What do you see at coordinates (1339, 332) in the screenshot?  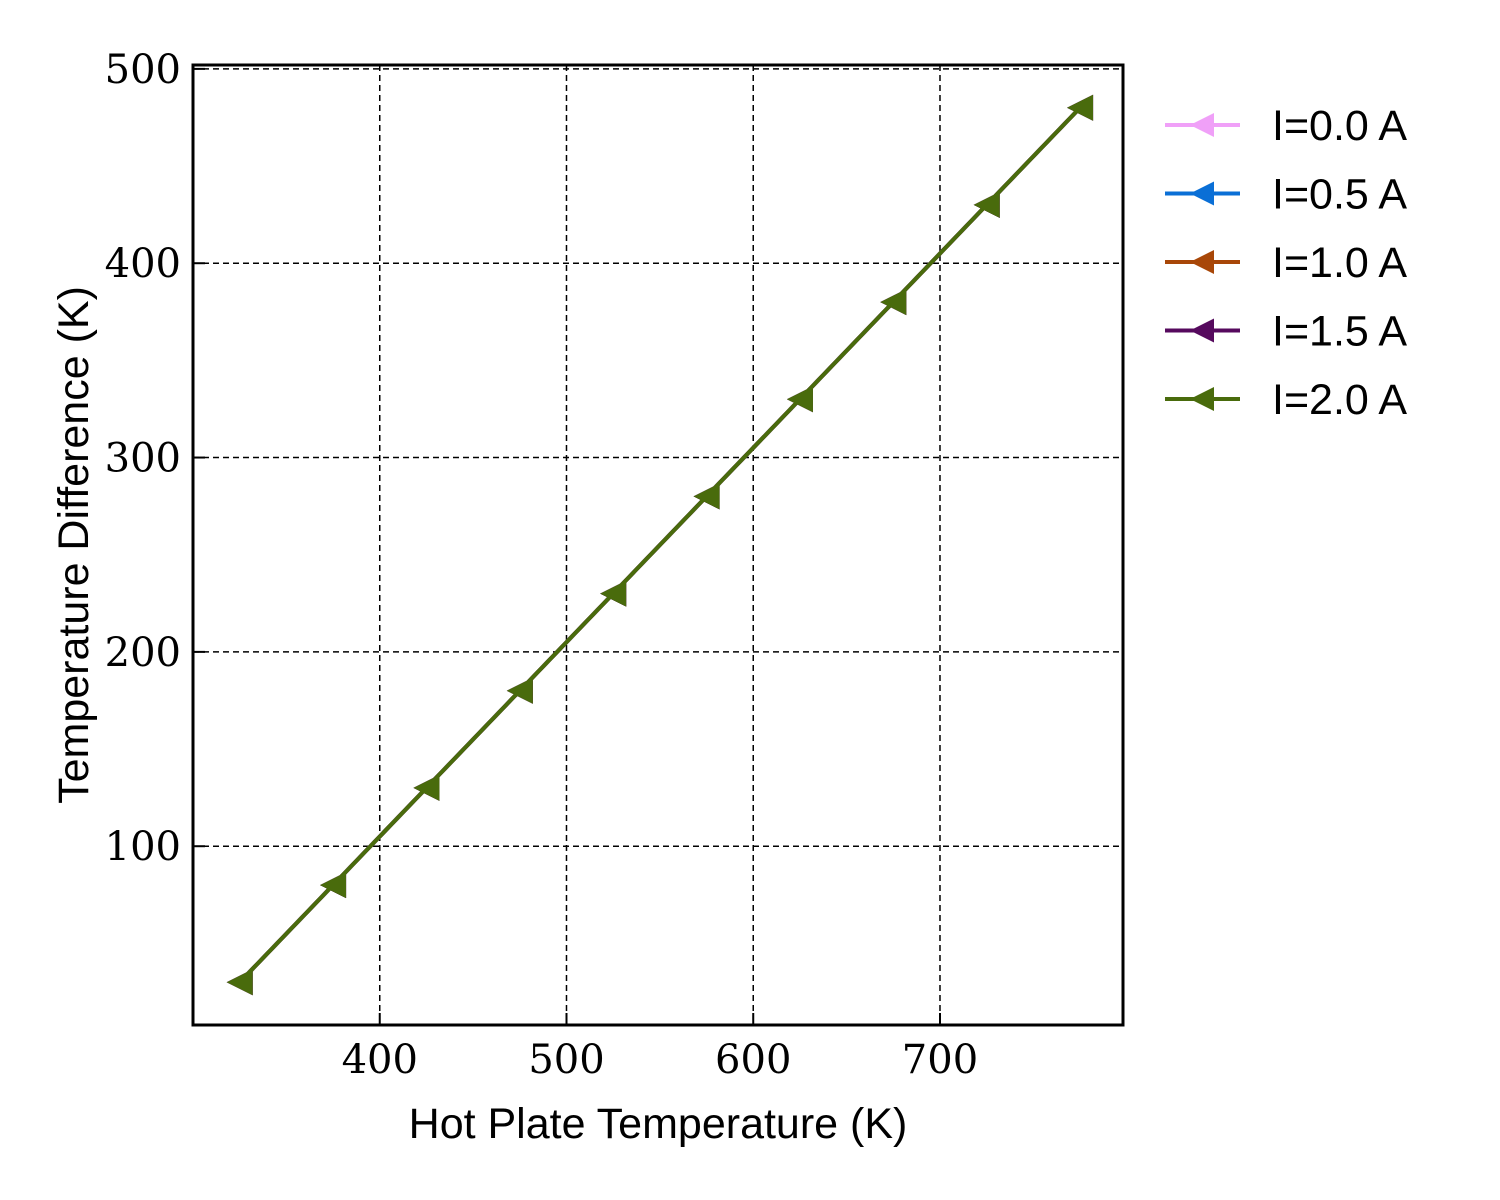 I see `legend-label: I=1.5 A` at bounding box center [1339, 332].